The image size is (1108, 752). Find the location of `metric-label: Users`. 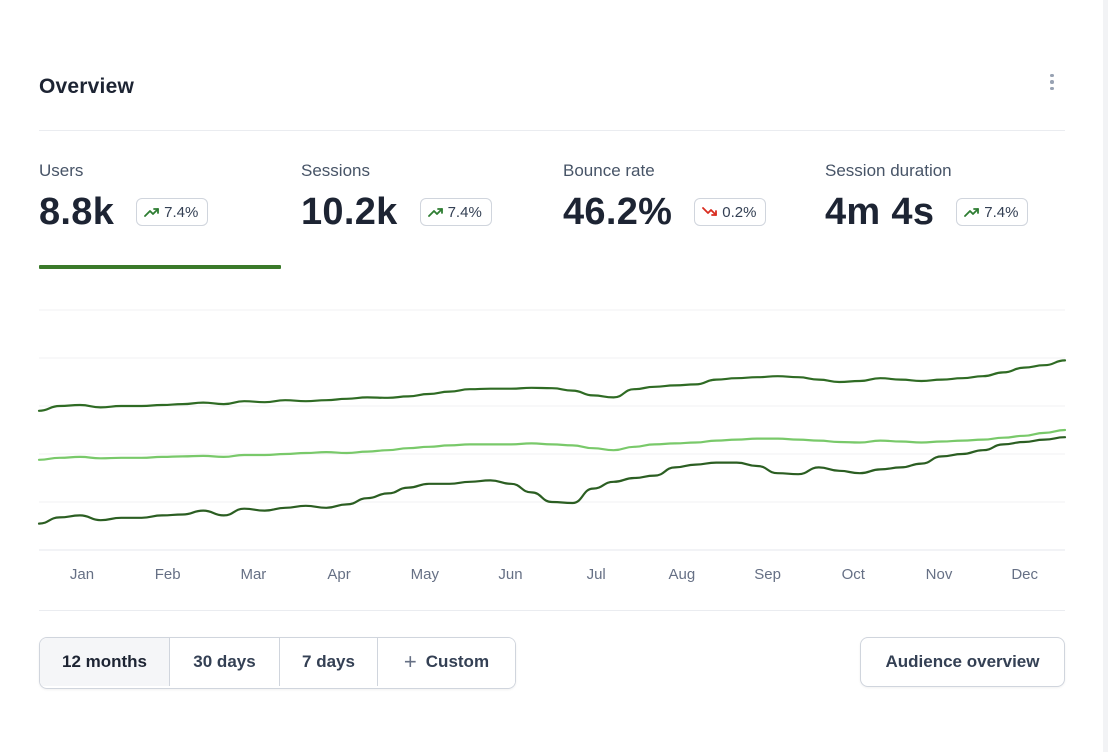

metric-label: Users is located at coordinates (61, 170).